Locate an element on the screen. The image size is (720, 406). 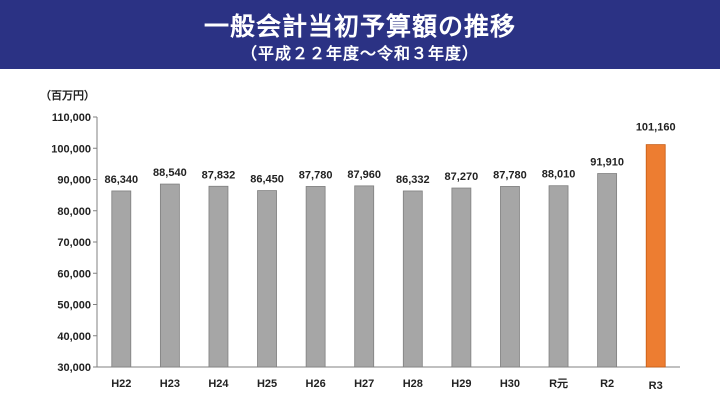
data-label: 91,910 is located at coordinates (607, 163).